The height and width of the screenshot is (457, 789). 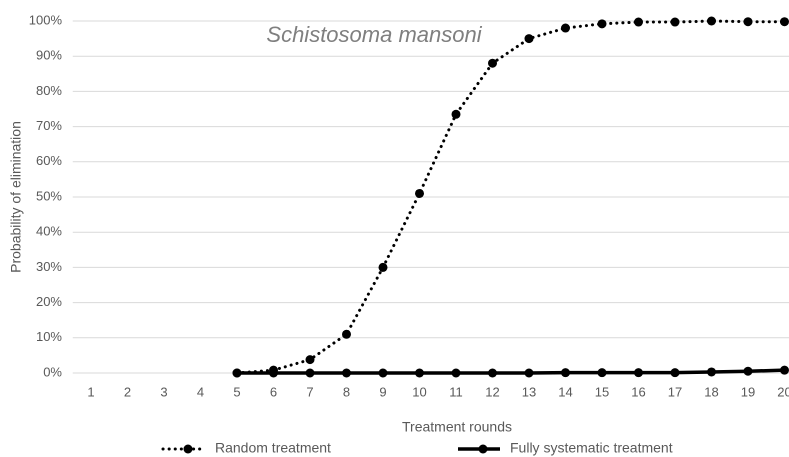 What do you see at coordinates (49, 125) in the screenshot?
I see `y-tick-label: 70%` at bounding box center [49, 125].